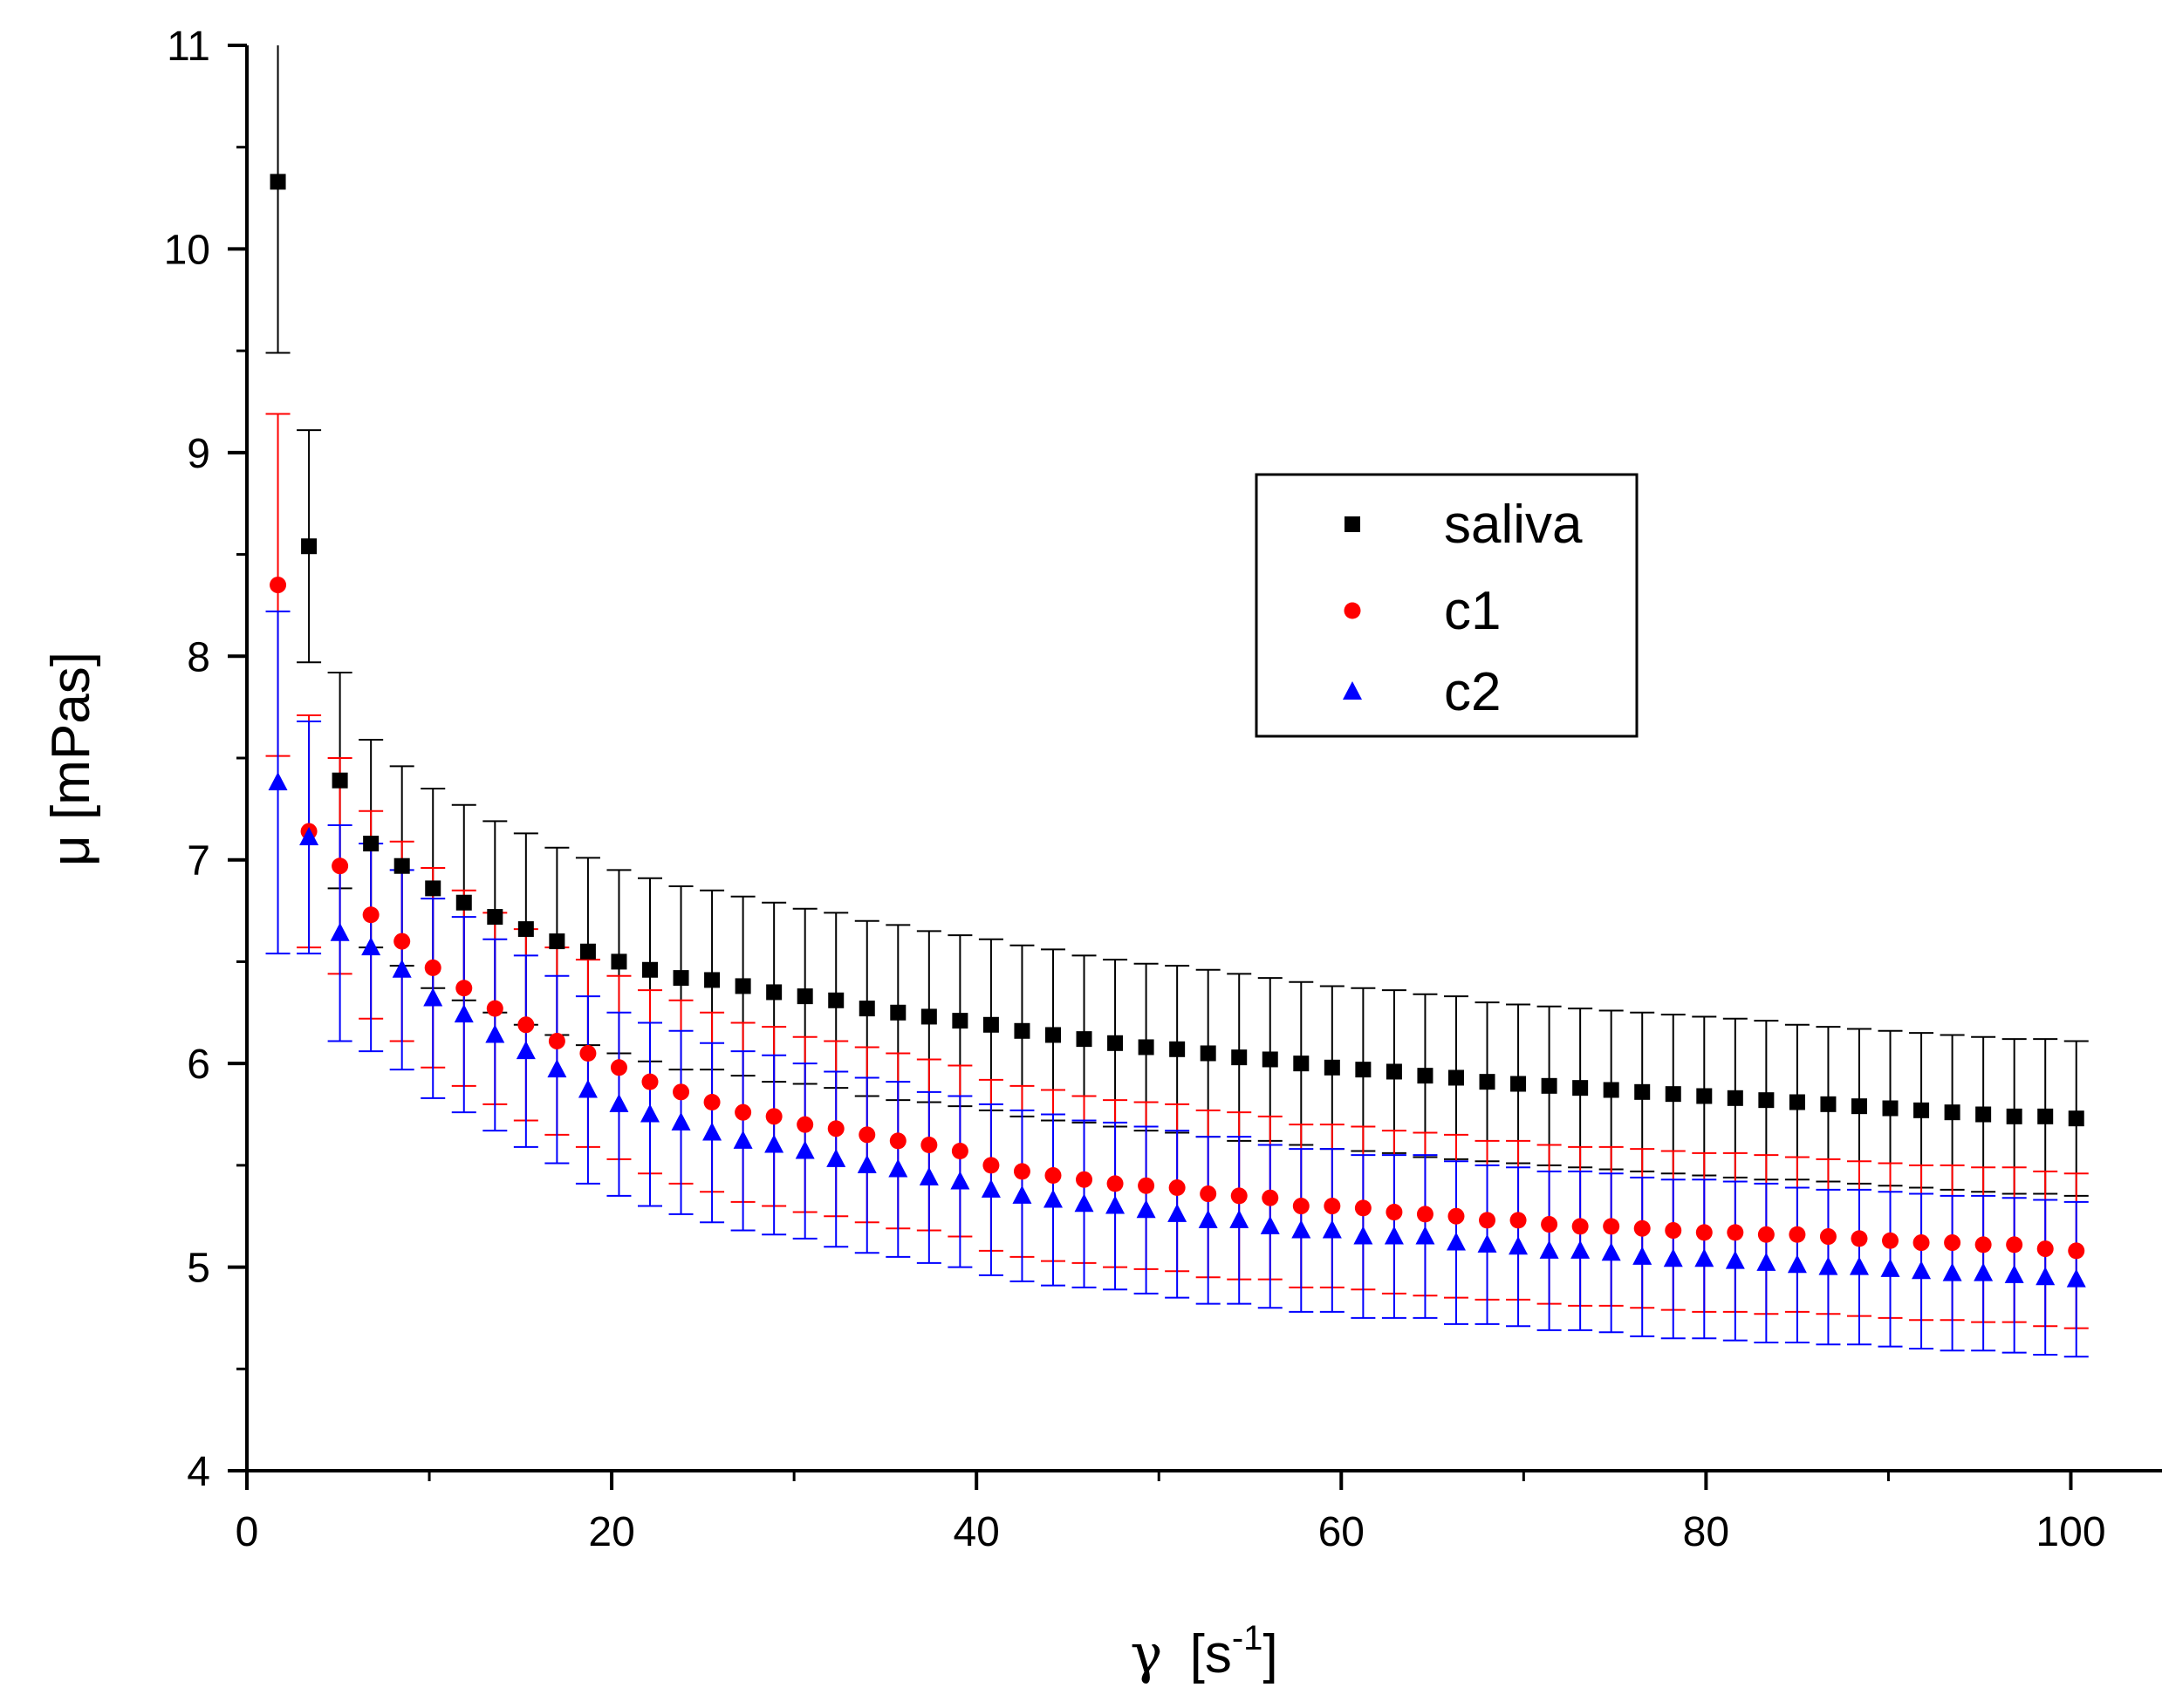 The width and height of the screenshot is (2169, 1708). I want to click on x-tick-label: 60, so click(1341, 1532).